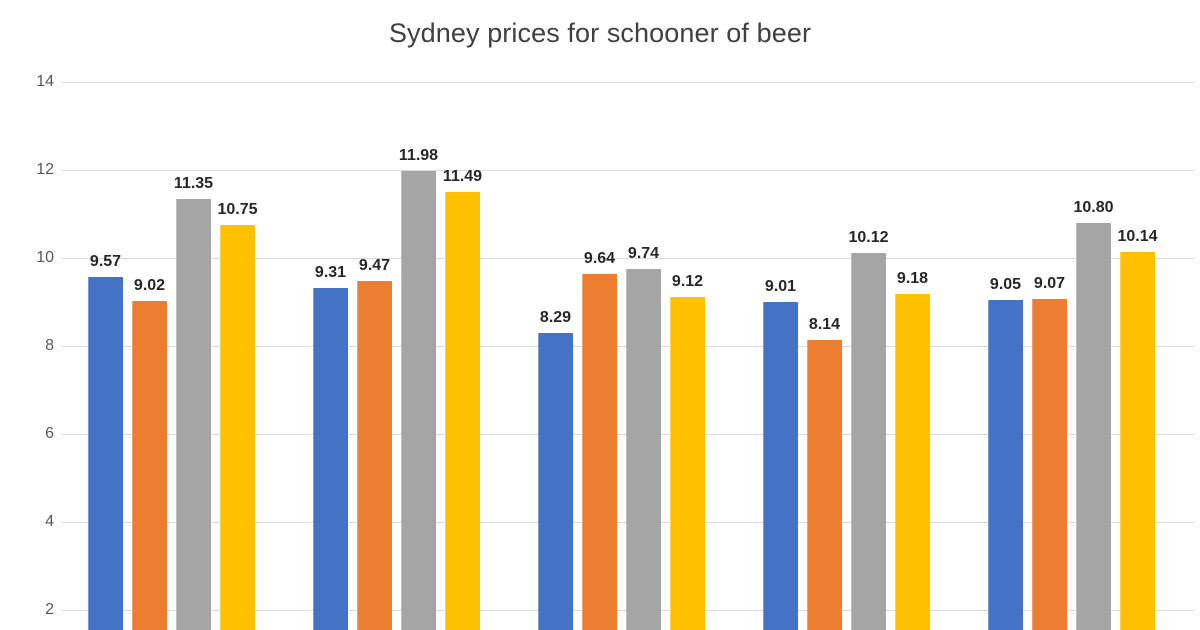  Describe the element at coordinates (45, 257) in the screenshot. I see `y-axis-tick-label: 10` at that location.